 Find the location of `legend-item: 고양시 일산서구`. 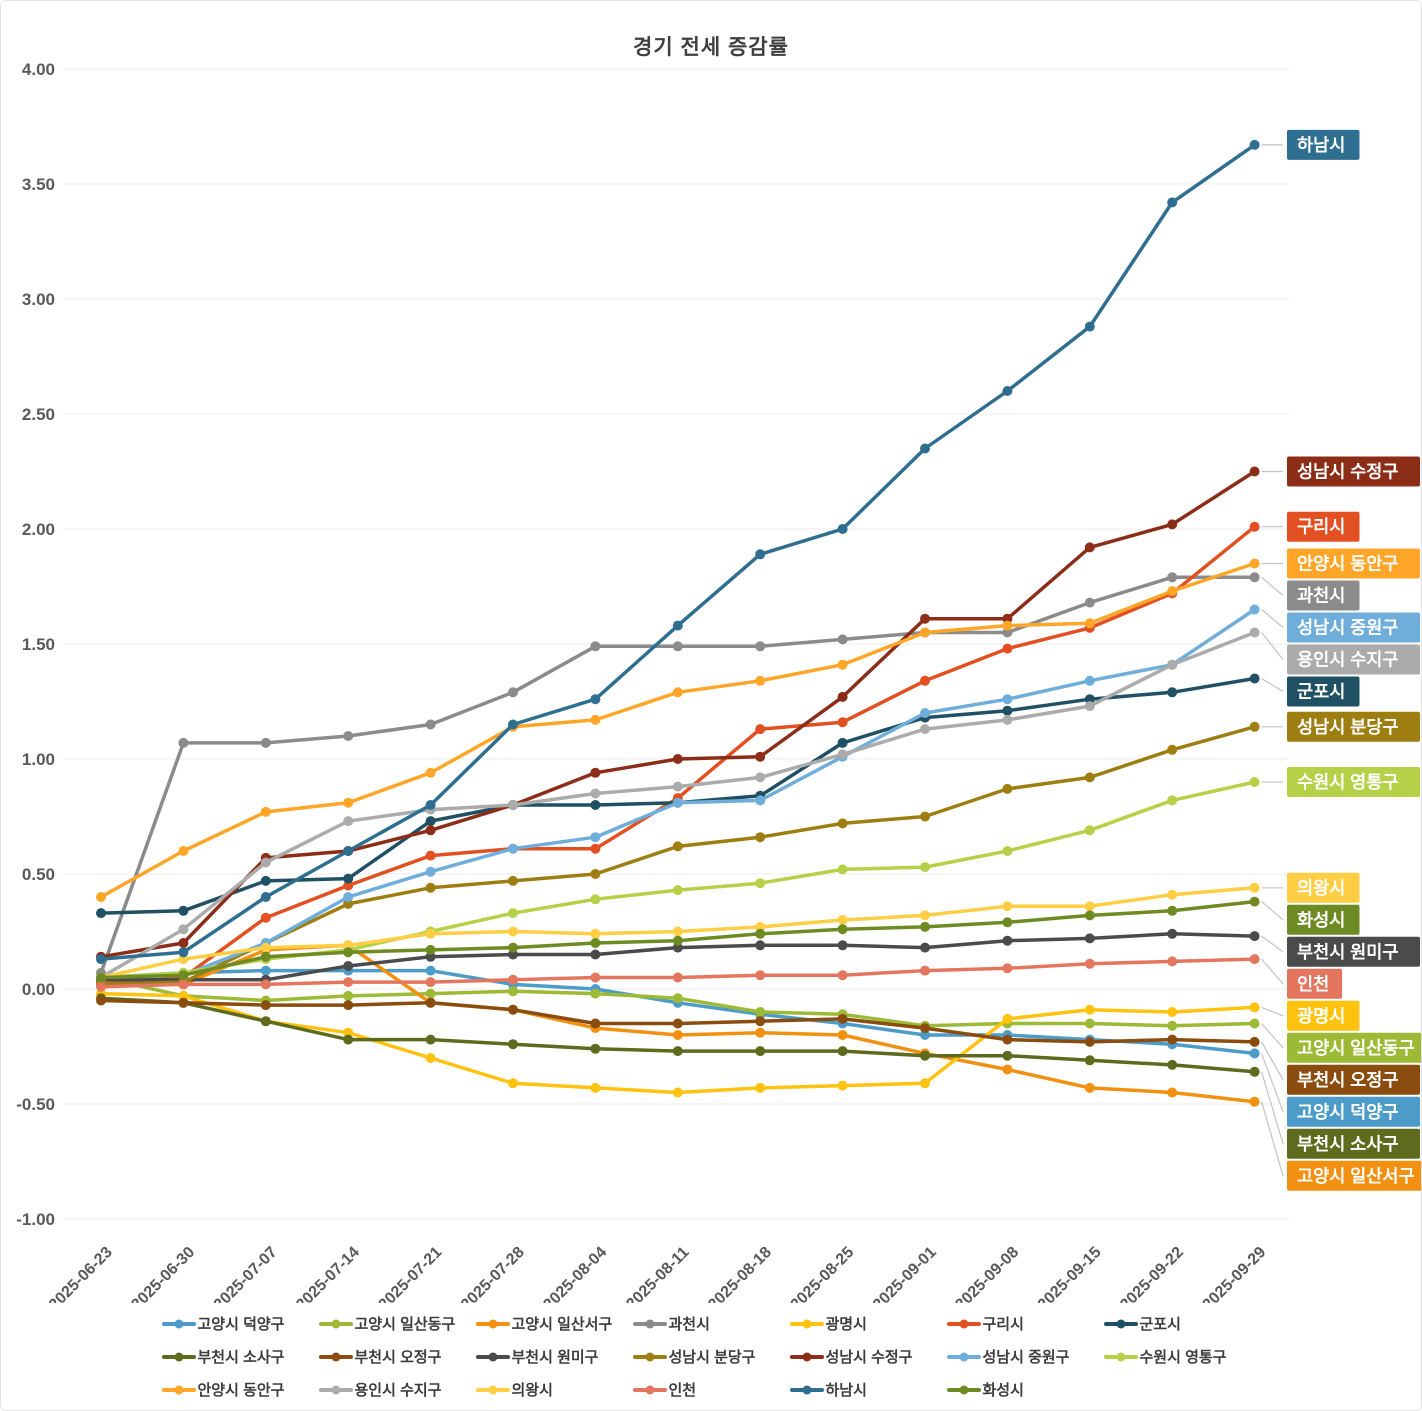

legend-item: 고양시 일산서구 is located at coordinates (554, 1323).